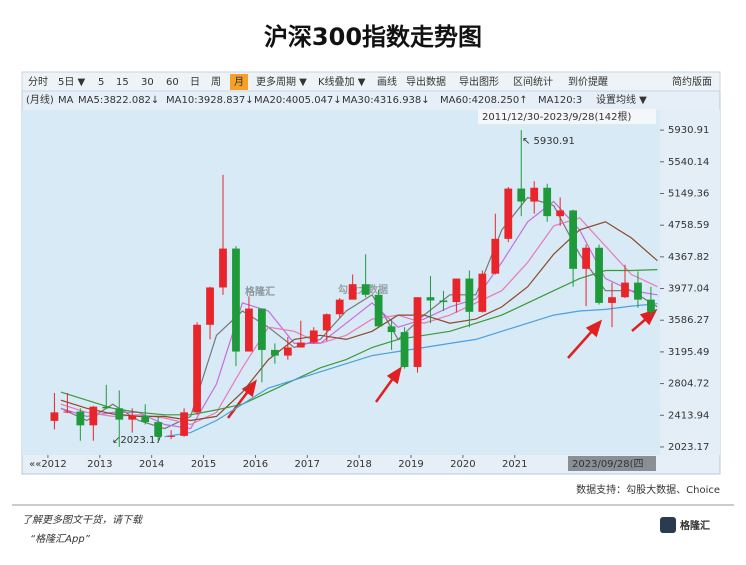  I want to click on toolbar-item: 到价提醒, so click(588, 82).